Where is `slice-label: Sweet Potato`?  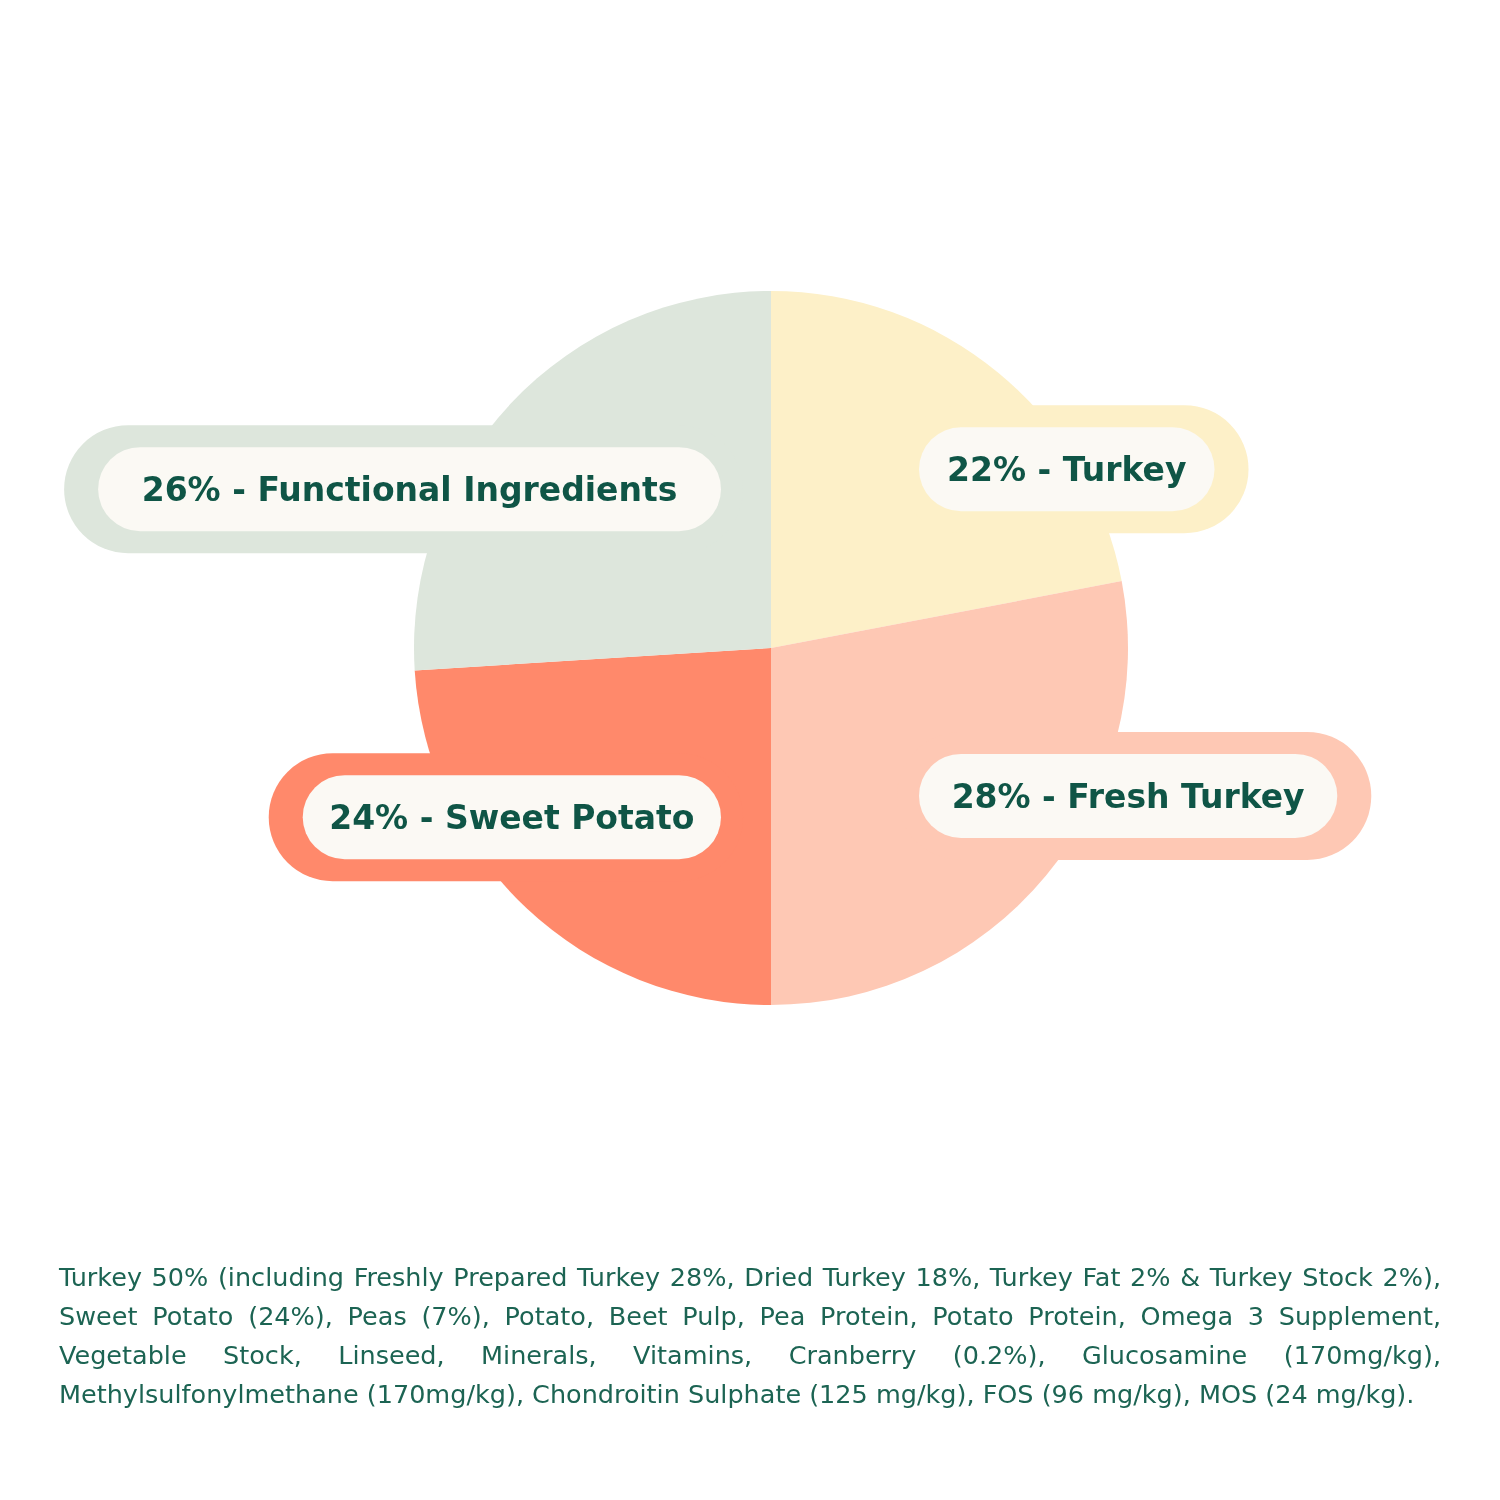 slice-label: Sweet Potato is located at coordinates (569, 817).